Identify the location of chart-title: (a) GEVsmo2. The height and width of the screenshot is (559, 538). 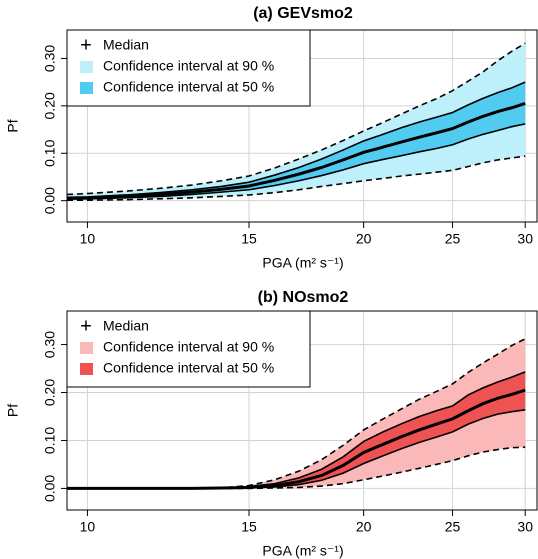
(303, 13).